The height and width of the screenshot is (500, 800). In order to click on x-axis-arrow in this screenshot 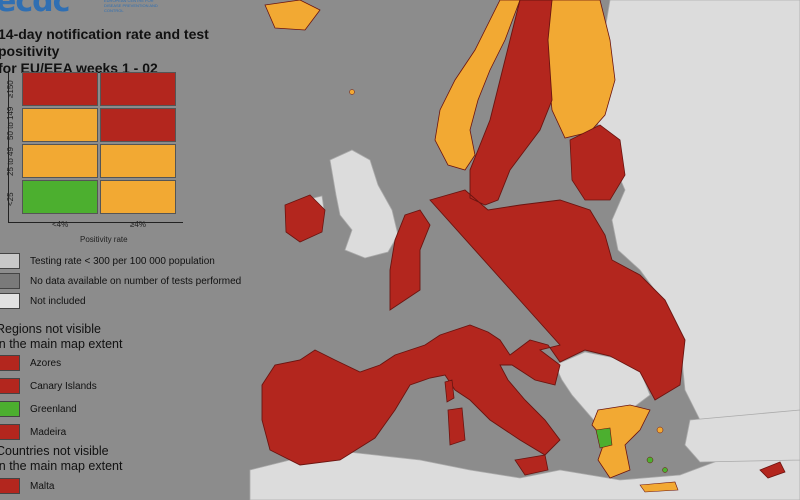, I will do `click(95, 222)`.